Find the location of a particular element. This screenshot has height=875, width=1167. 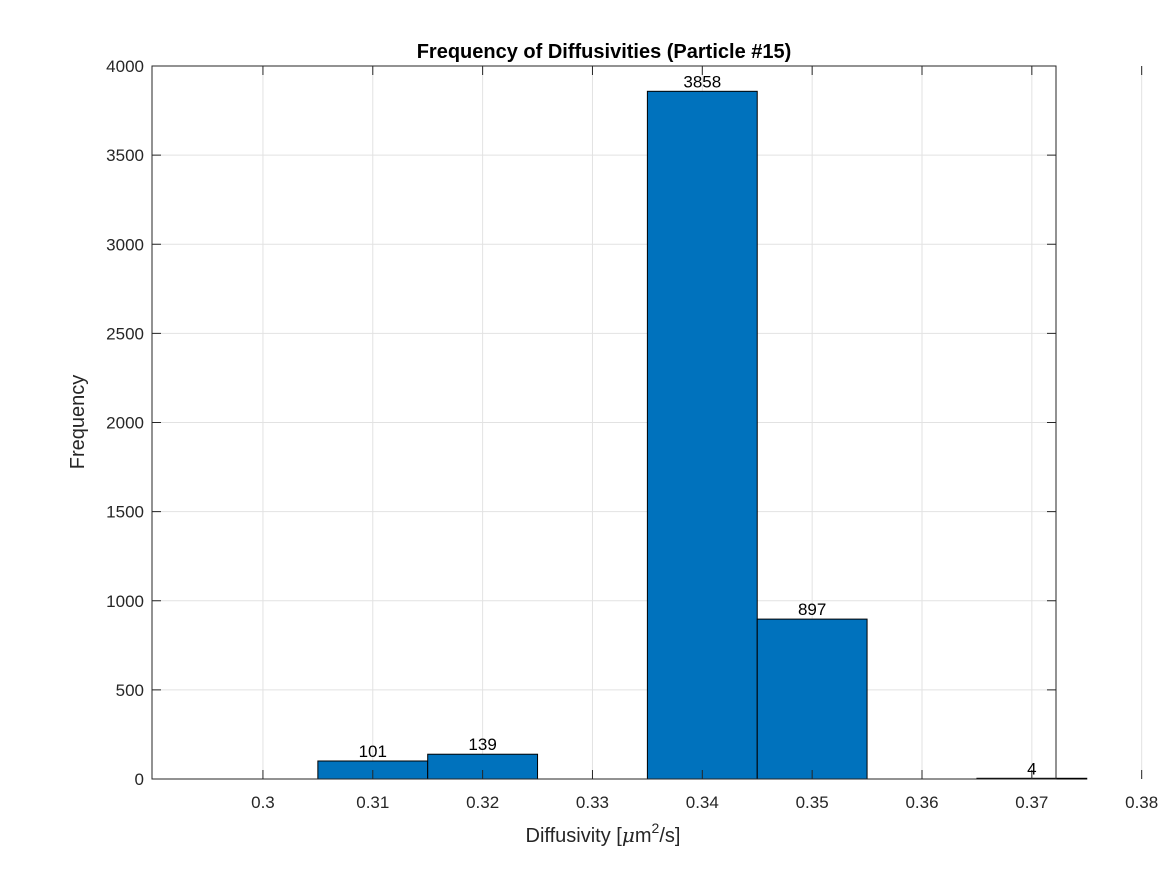

y-tick-label: 1000 is located at coordinates (125, 601).